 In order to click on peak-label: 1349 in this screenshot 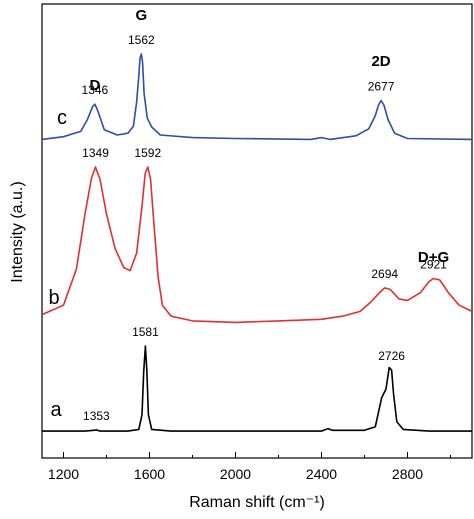, I will do `click(95, 153)`.